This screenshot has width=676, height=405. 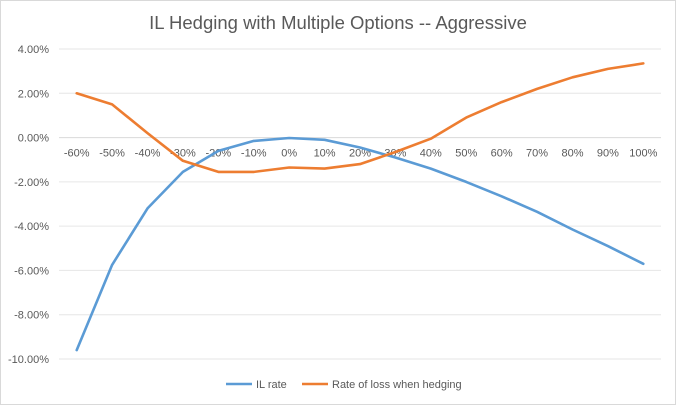 What do you see at coordinates (289, 154) in the screenshot?
I see `x-tick-label: 0%` at bounding box center [289, 154].